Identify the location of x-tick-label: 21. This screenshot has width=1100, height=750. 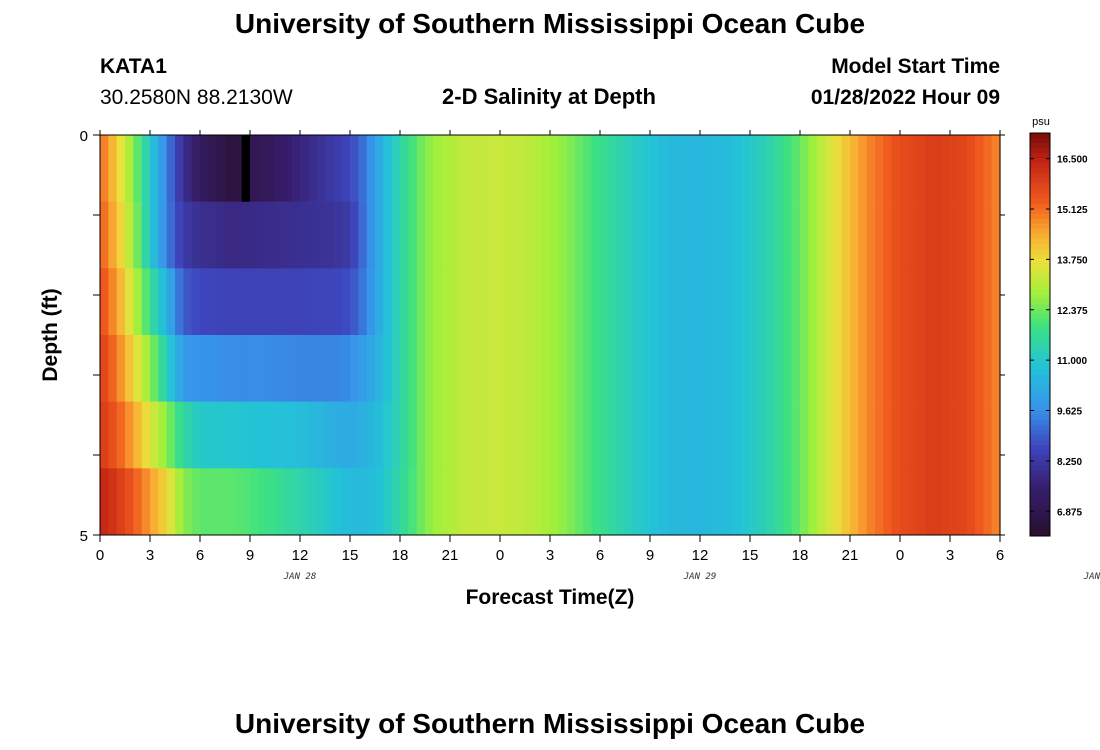
(850, 555).